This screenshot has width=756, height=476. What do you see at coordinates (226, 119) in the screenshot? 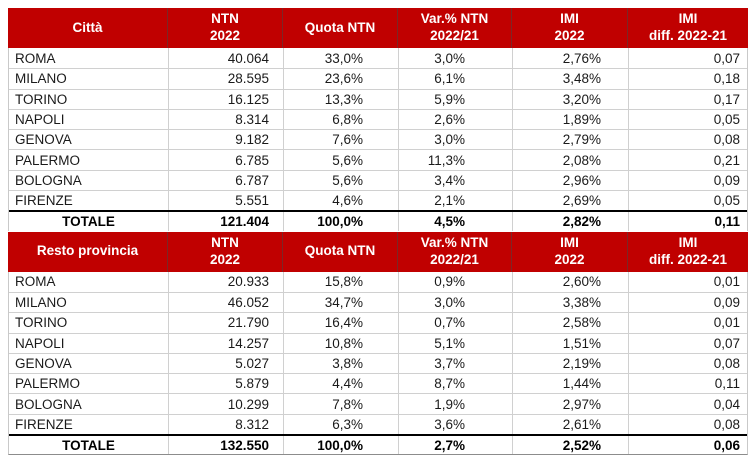
I see `ntn-cell: 8.314` at bounding box center [226, 119].